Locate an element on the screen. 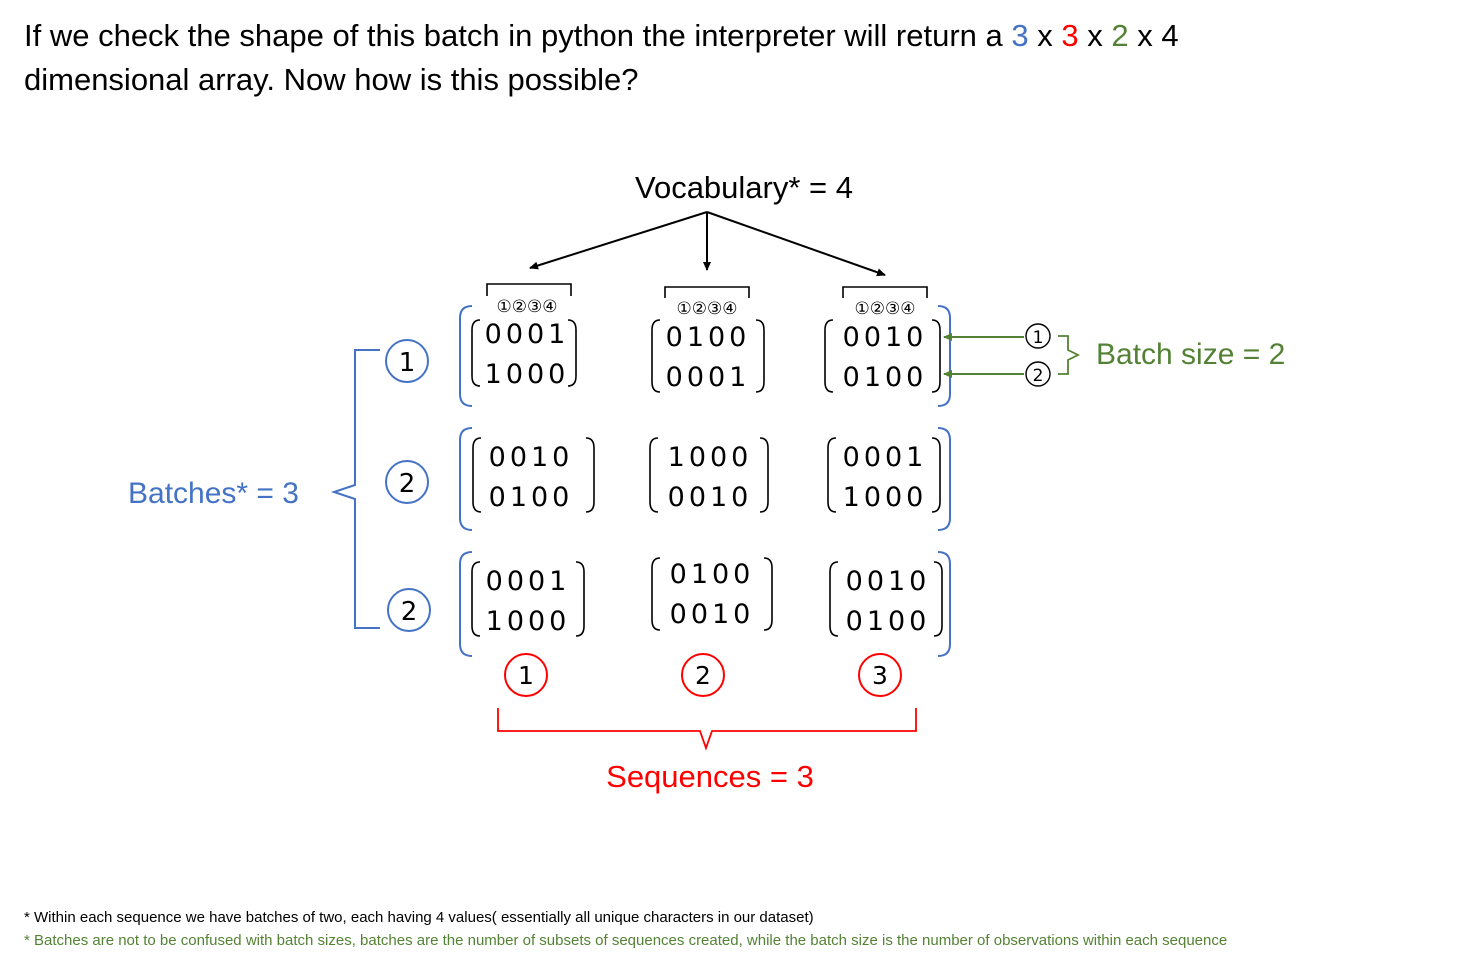  vocab-index-1: ①②③④ is located at coordinates (527, 307).